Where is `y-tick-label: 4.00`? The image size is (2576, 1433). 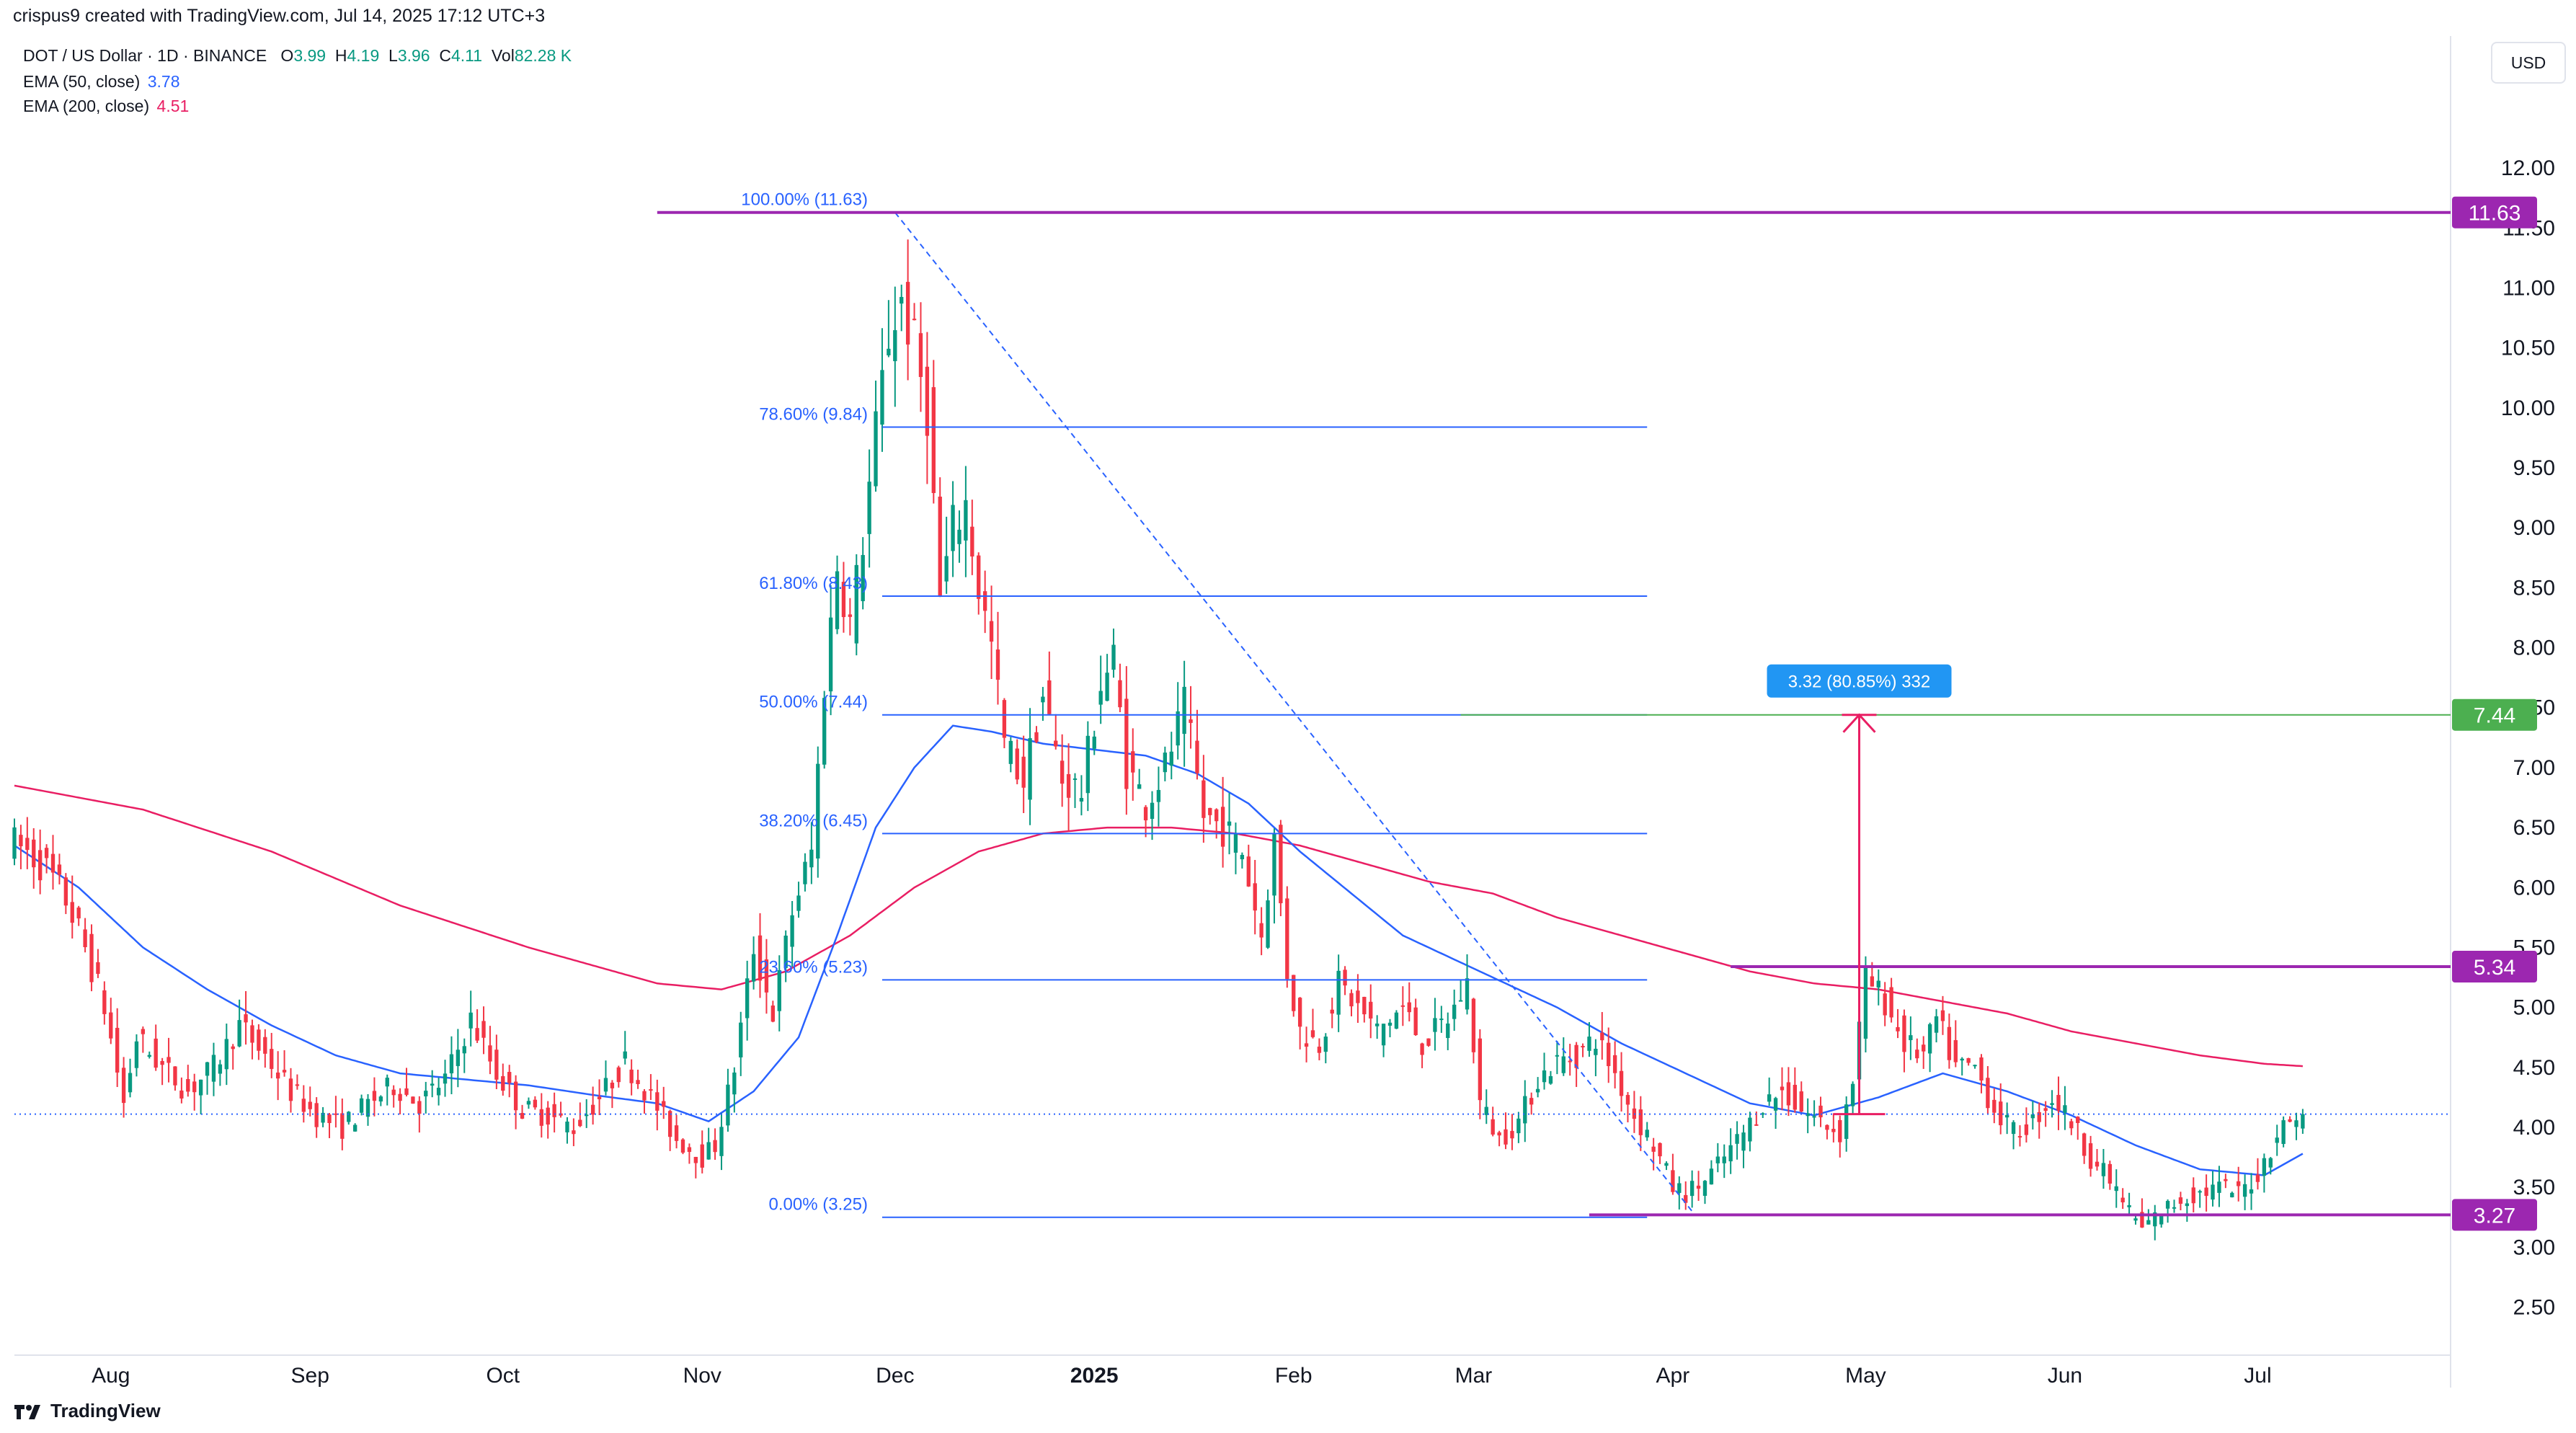 y-tick-label: 4.00 is located at coordinates (2534, 1128).